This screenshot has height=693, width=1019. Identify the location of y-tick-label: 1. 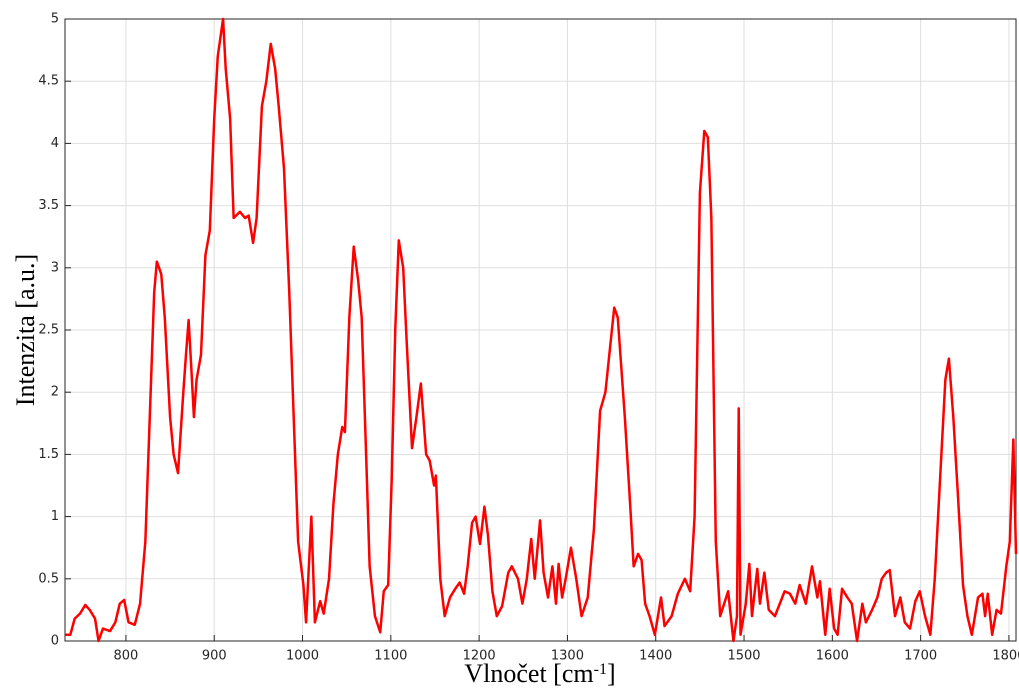
(55, 516).